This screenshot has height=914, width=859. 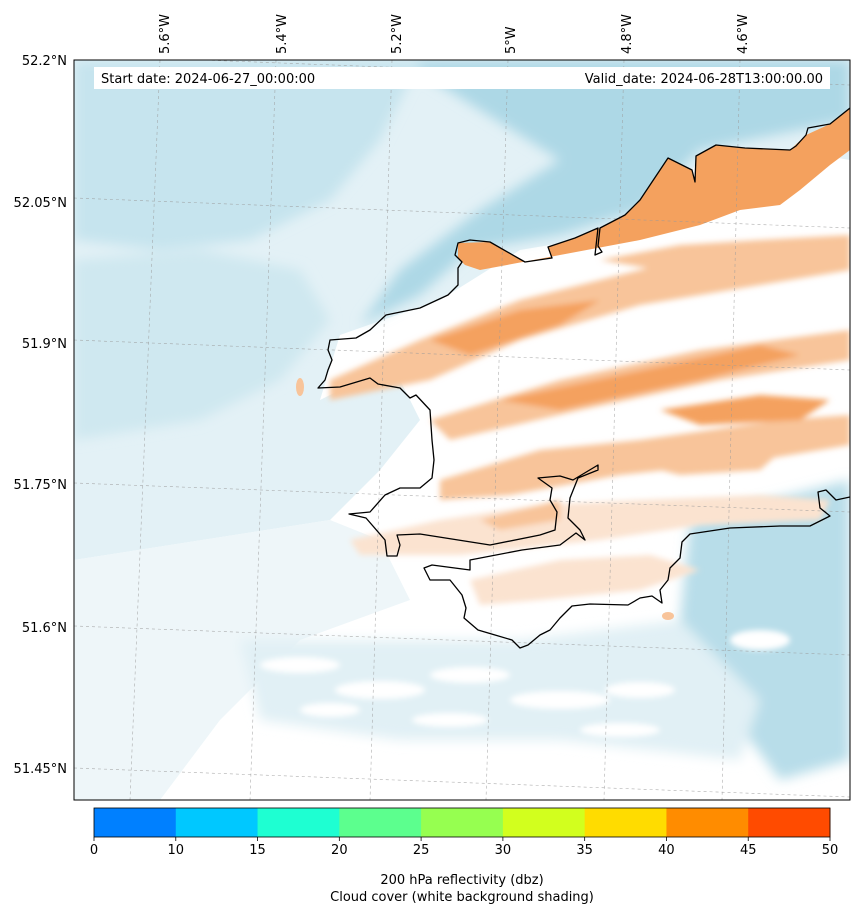 I want to click on start-date-label: Start date: 2024-06-27_00:00:00, so click(x=208, y=79).